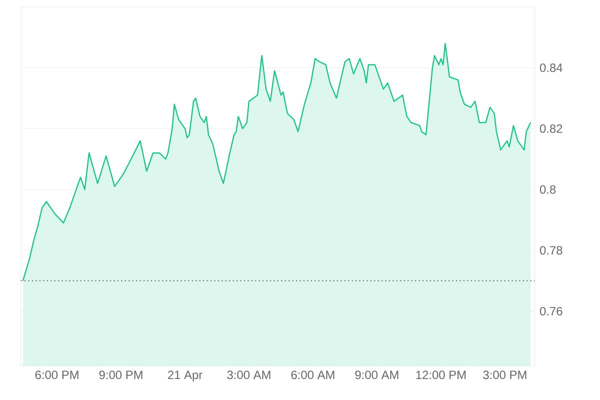  I want to click on x-tick-label: 6:00 AM, so click(312, 375).